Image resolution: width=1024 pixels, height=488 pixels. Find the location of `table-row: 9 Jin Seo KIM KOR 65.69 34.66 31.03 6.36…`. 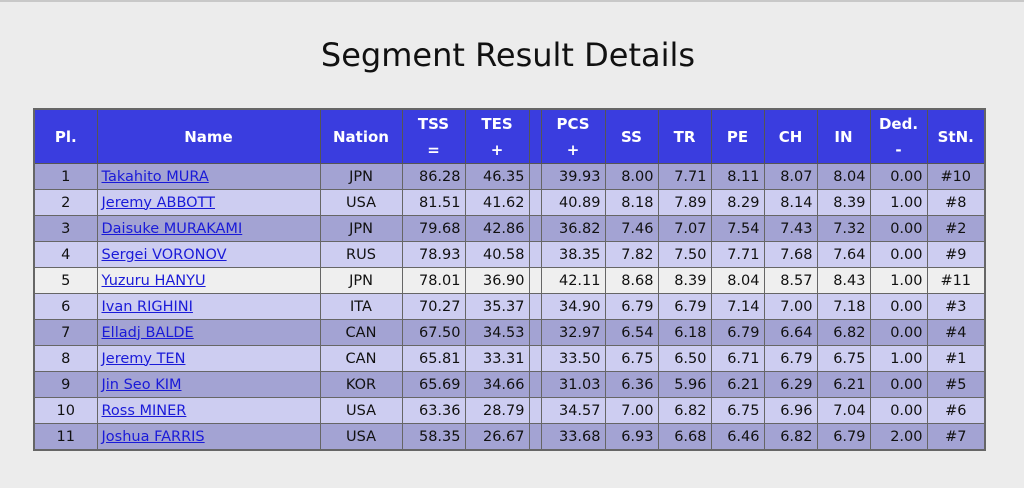

table-row: 9 Jin Seo KIM KOR 65.69 34.66 31.03 6.36… is located at coordinates (509, 384).